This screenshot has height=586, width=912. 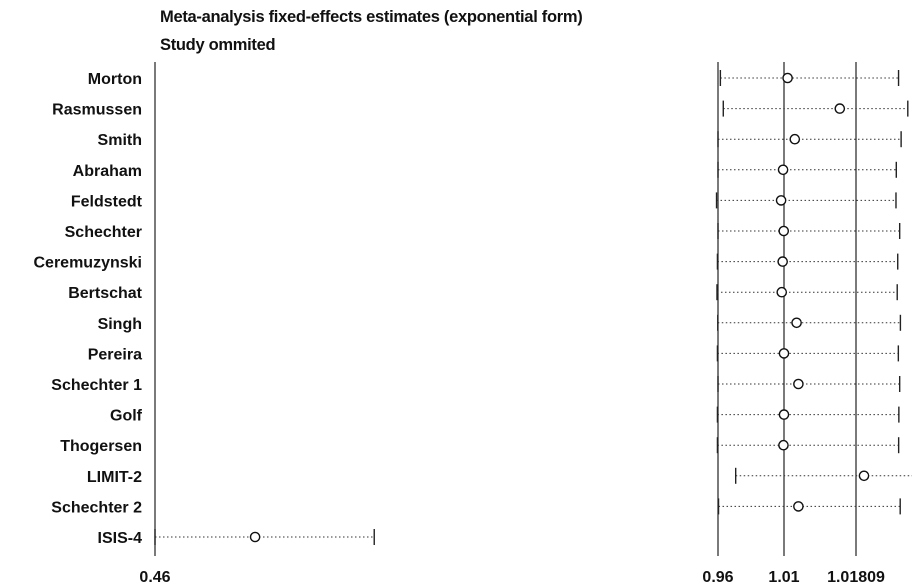 What do you see at coordinates (154, 577) in the screenshot?
I see `x-tick-label-0: 0.46` at bounding box center [154, 577].